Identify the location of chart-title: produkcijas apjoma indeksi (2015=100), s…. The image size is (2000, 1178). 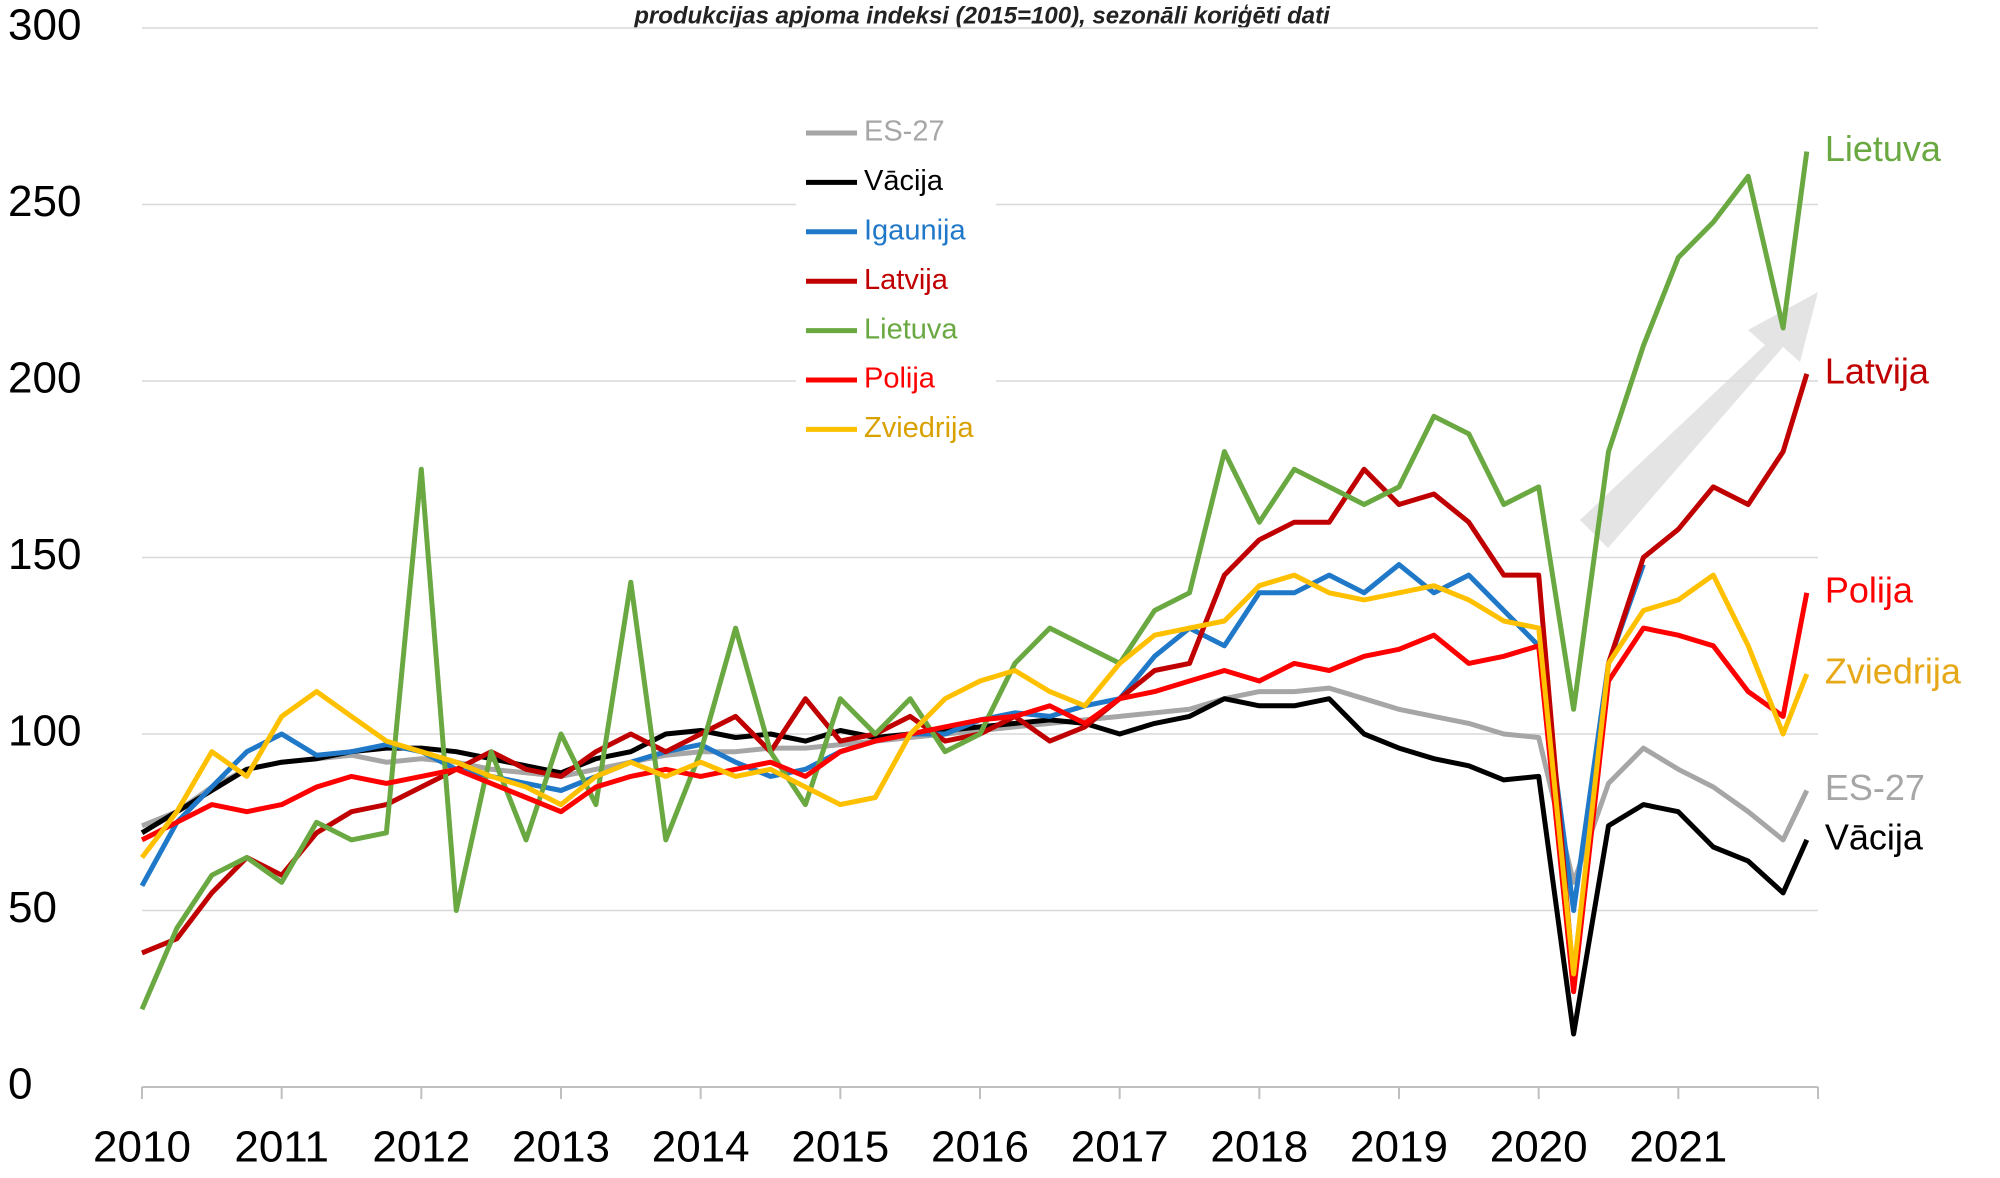
(982, 15).